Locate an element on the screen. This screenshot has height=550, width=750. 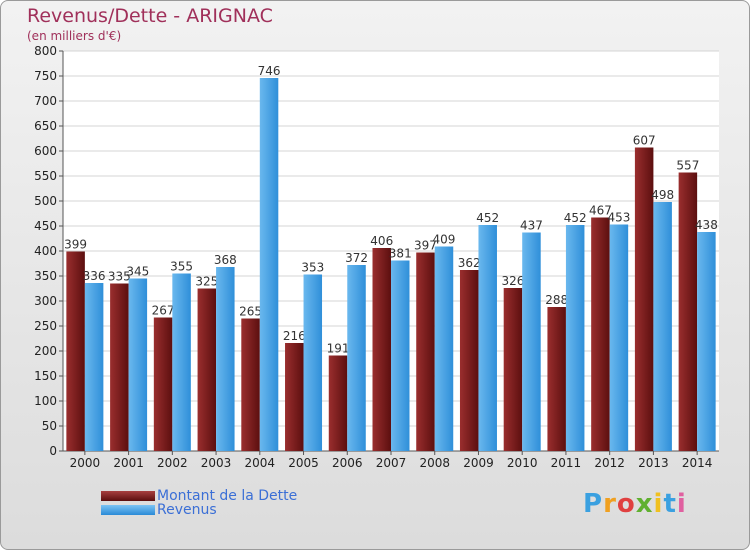
logo-letter: P is located at coordinates (593, 504).